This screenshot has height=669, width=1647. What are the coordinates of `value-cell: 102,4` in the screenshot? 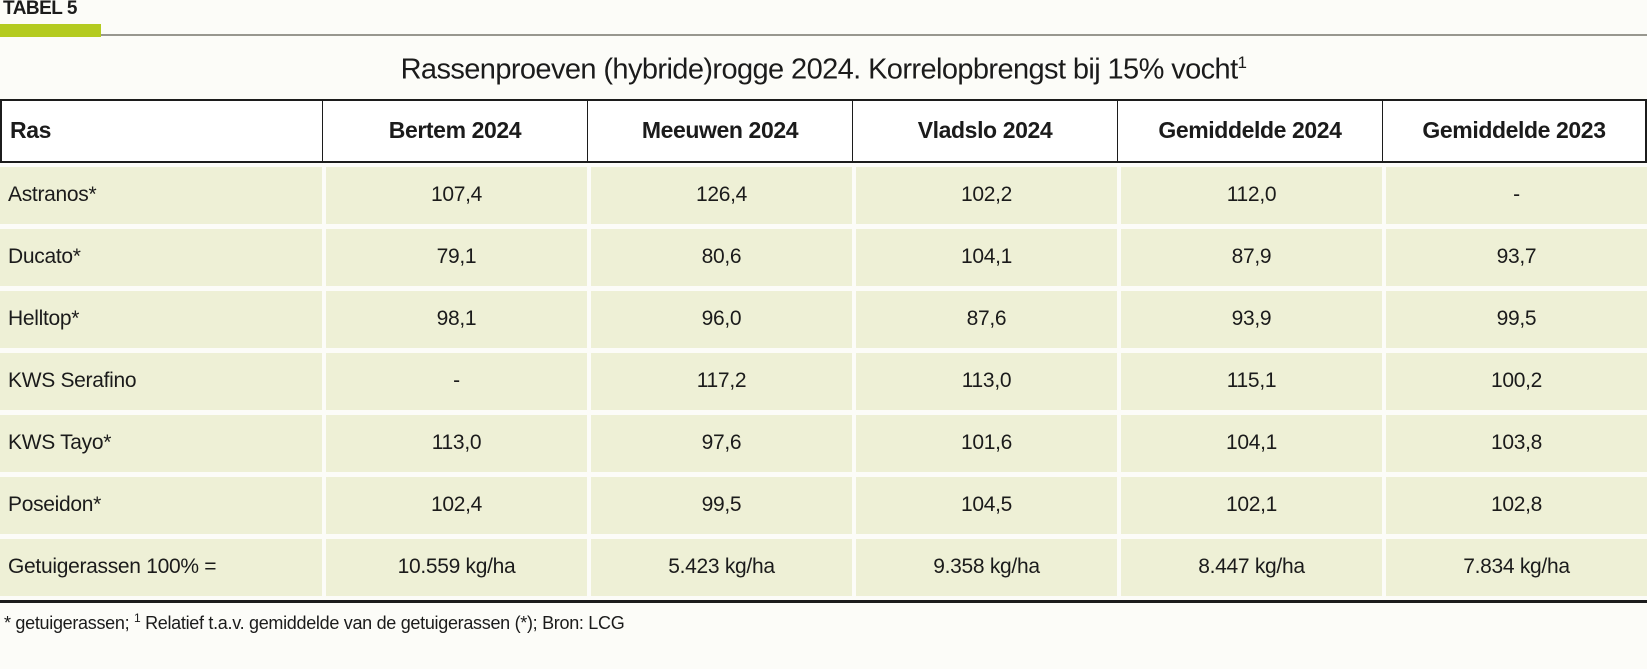 It's located at (454, 507).